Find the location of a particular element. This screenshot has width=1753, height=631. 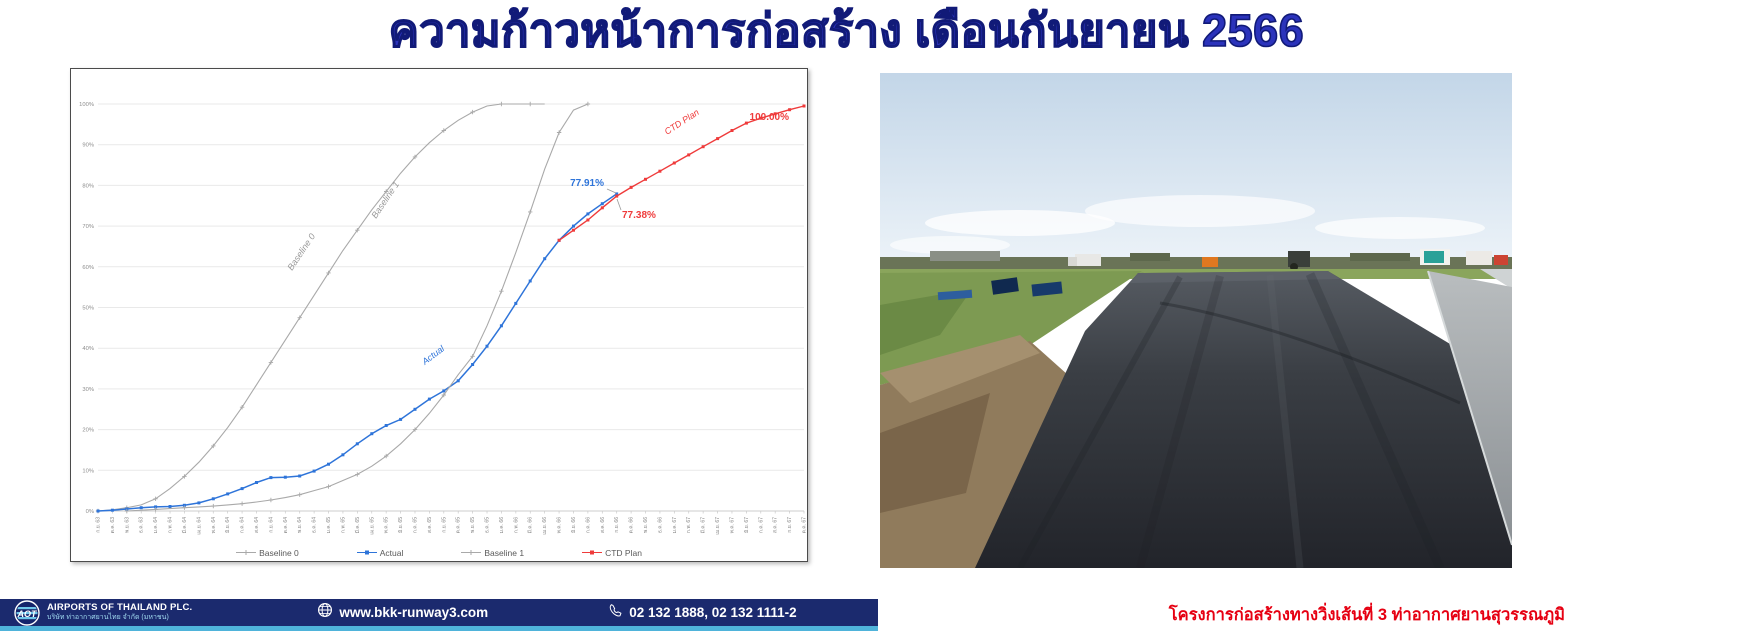

svg-text: 100.00% is located at coordinates (770, 117).